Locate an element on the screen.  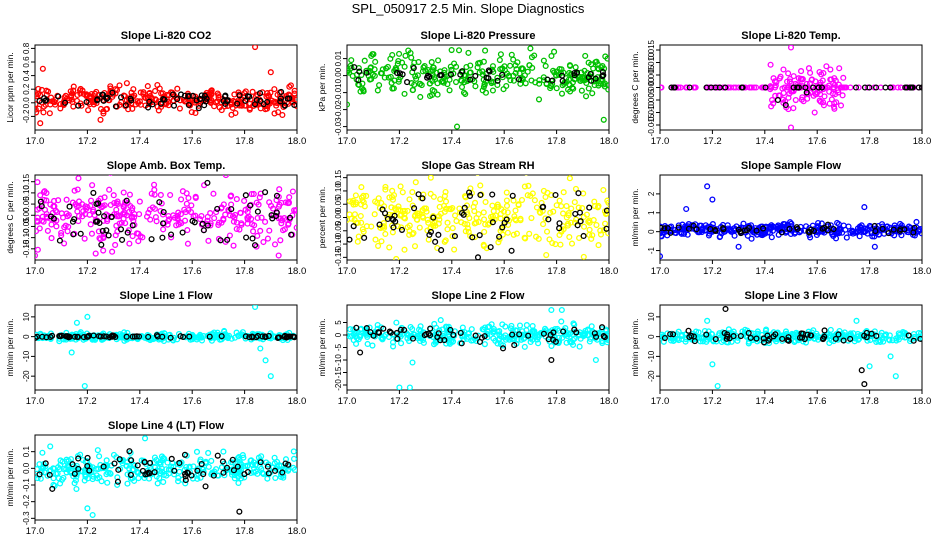
x-tick-label: 17.2 is located at coordinates (399, 271).